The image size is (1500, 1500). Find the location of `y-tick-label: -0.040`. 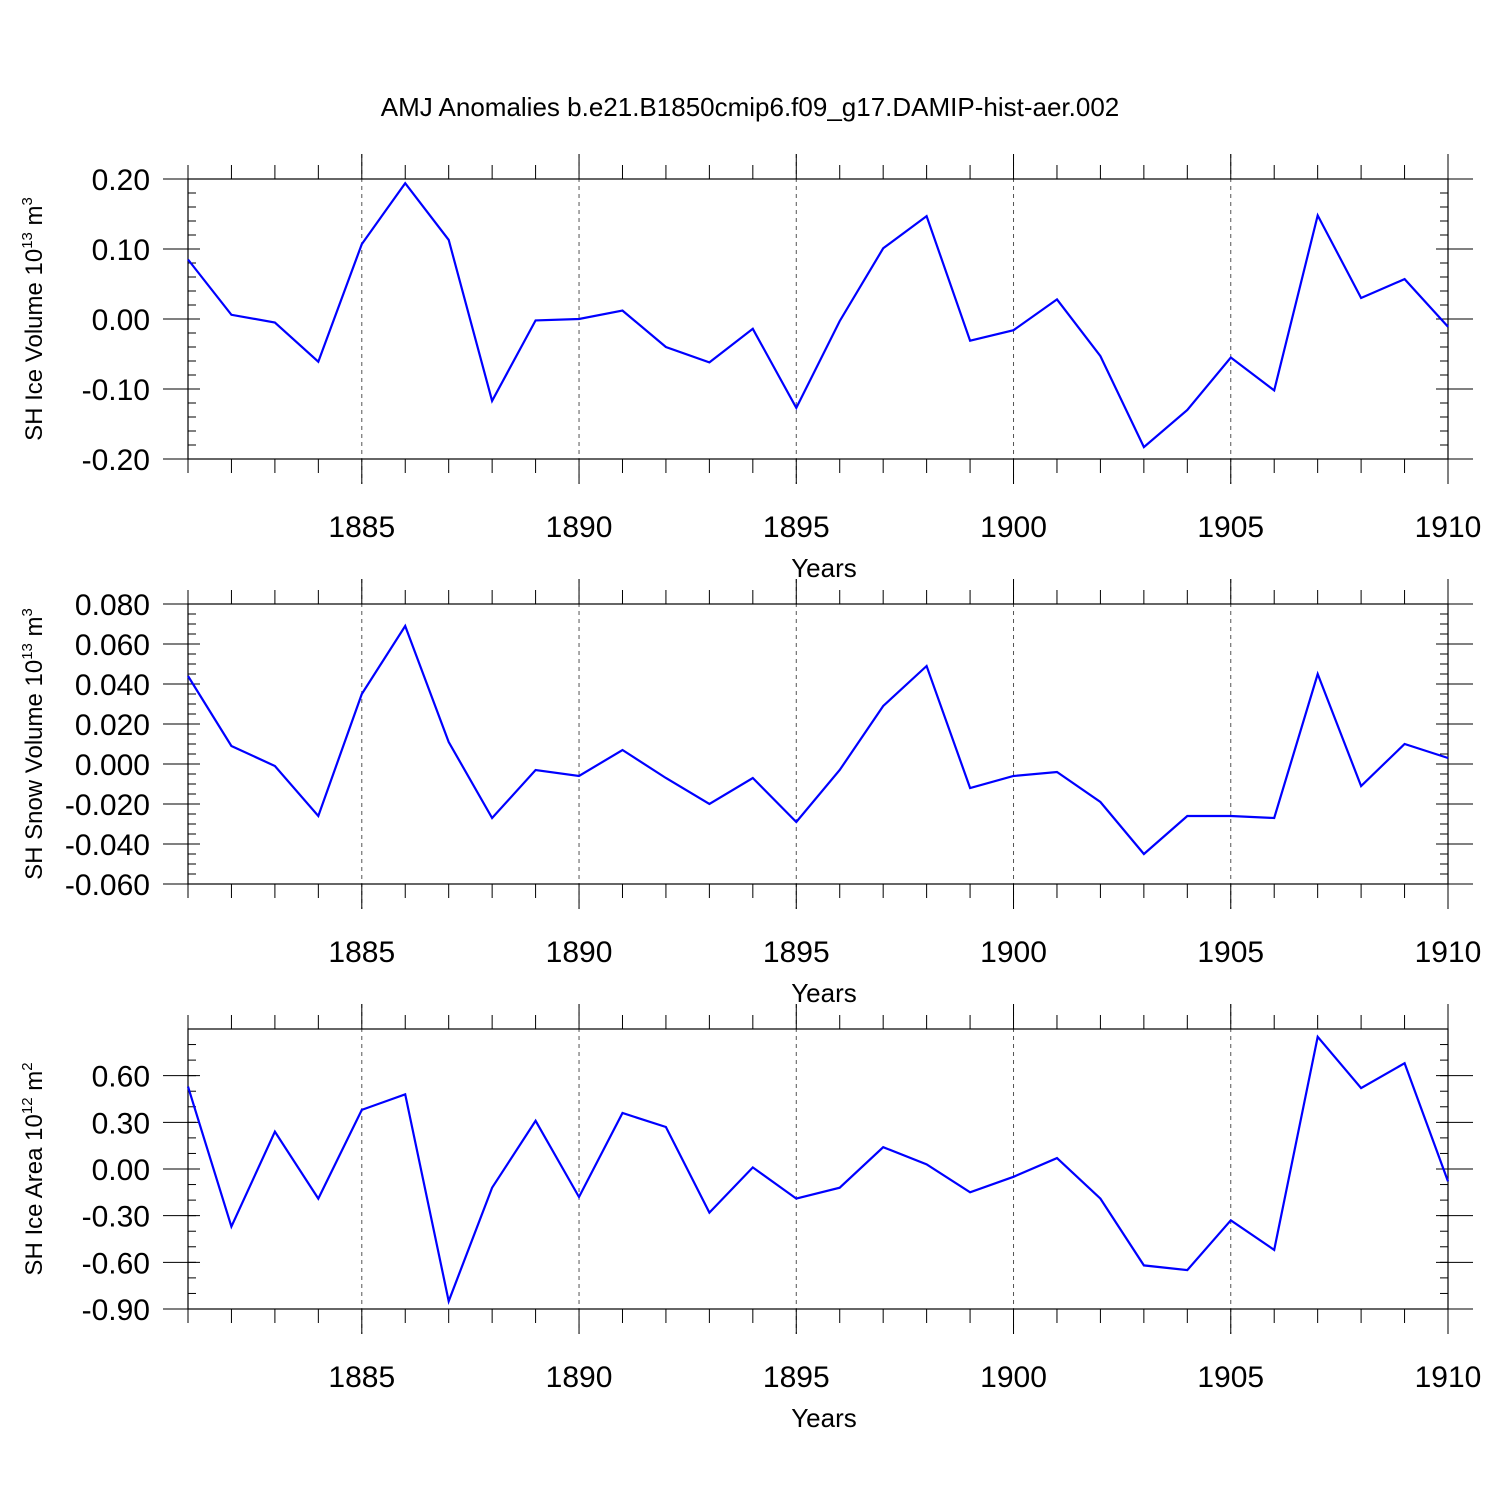

y-tick-label: -0.040 is located at coordinates (107, 845).